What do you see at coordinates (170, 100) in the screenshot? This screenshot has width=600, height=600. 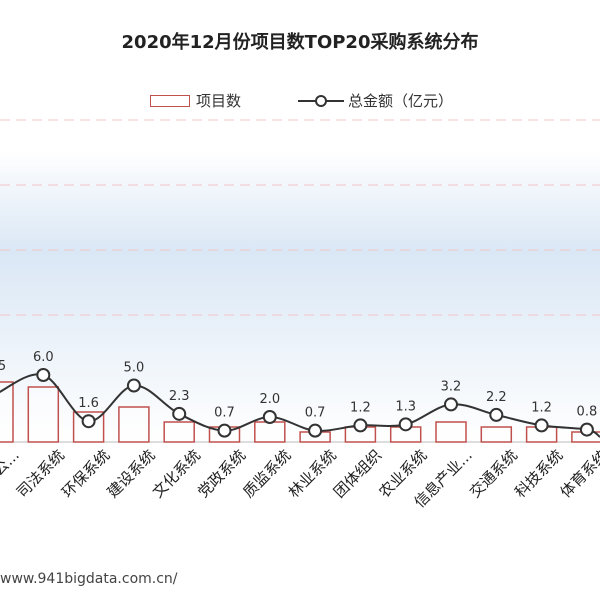 I see `legend-bar-swatch` at bounding box center [170, 100].